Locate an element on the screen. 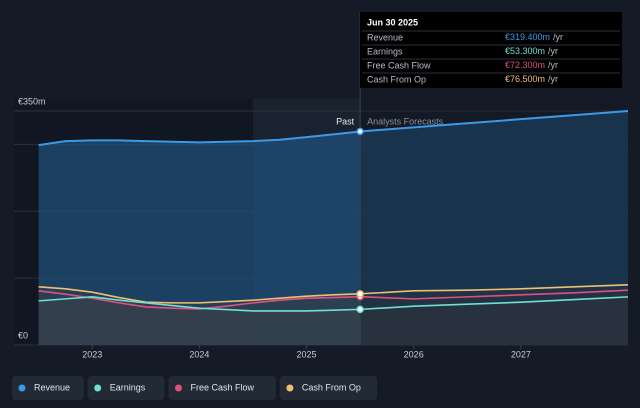  legend-item: Free Cash Flow is located at coordinates (222, 388).